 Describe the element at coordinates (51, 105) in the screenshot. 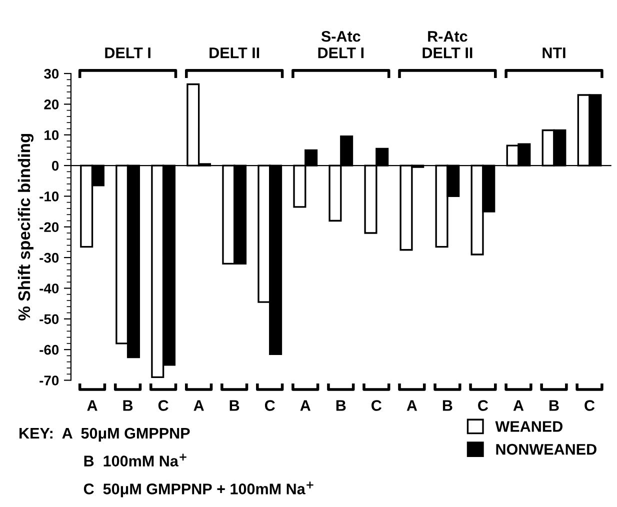

I see `y-tick-label: 20` at that location.